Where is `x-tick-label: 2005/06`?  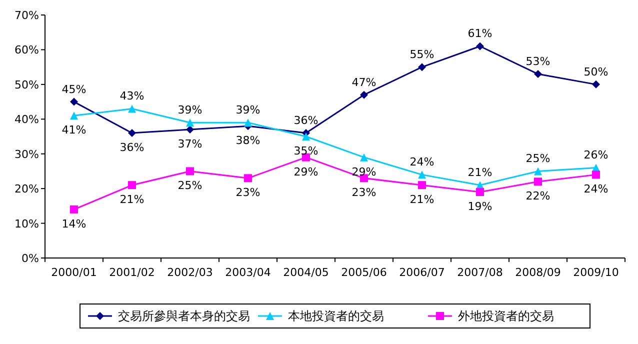
x-tick-label: 2005/06 is located at coordinates (364, 272).